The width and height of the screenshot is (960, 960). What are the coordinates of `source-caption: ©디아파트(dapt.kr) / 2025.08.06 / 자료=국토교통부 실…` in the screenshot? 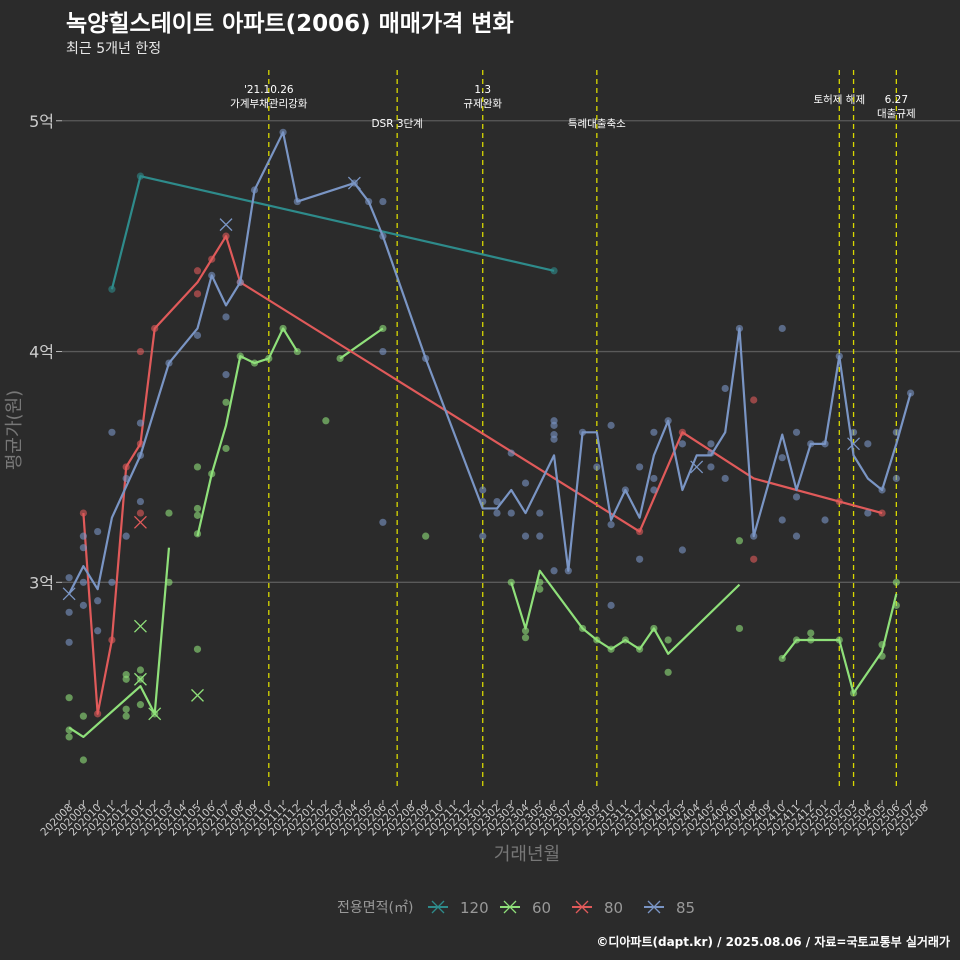 It's located at (773, 942).